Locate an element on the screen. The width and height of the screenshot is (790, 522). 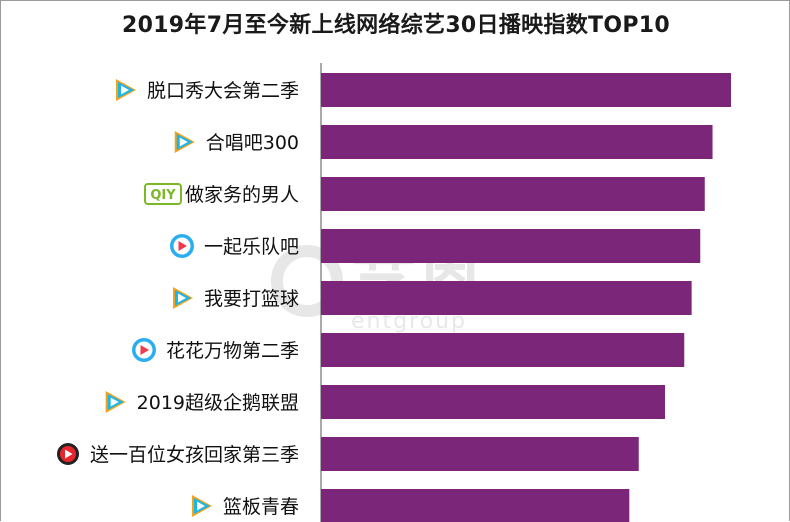
iqiyi-icon-text: QIY is located at coordinates (163, 195).